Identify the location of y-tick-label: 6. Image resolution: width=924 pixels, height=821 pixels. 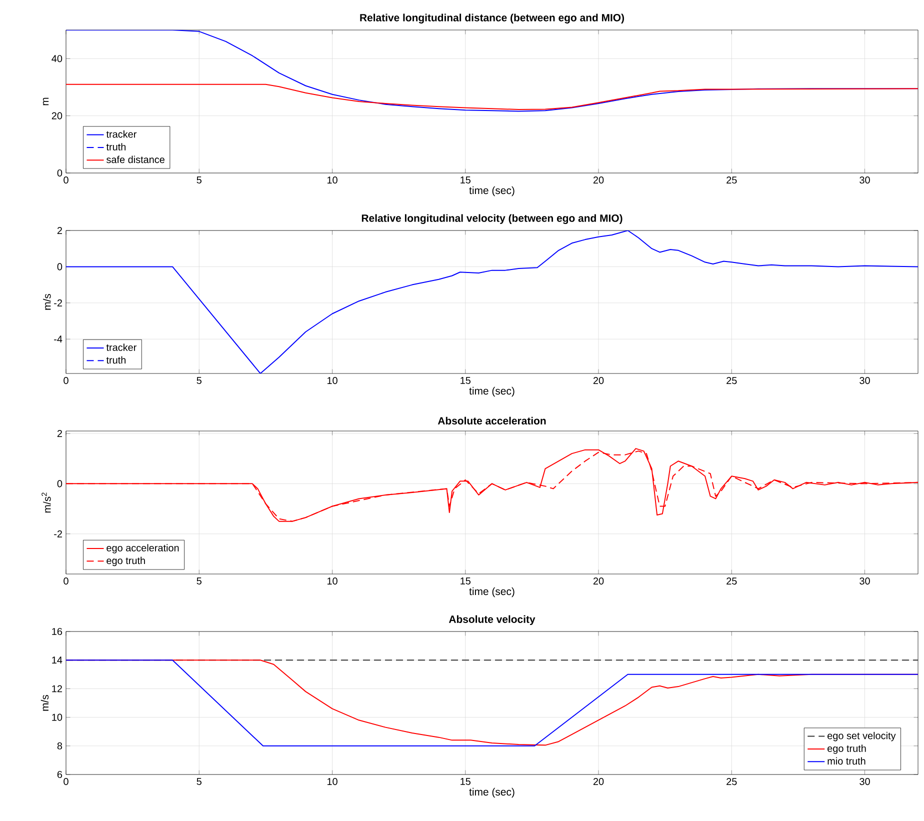
(59, 774).